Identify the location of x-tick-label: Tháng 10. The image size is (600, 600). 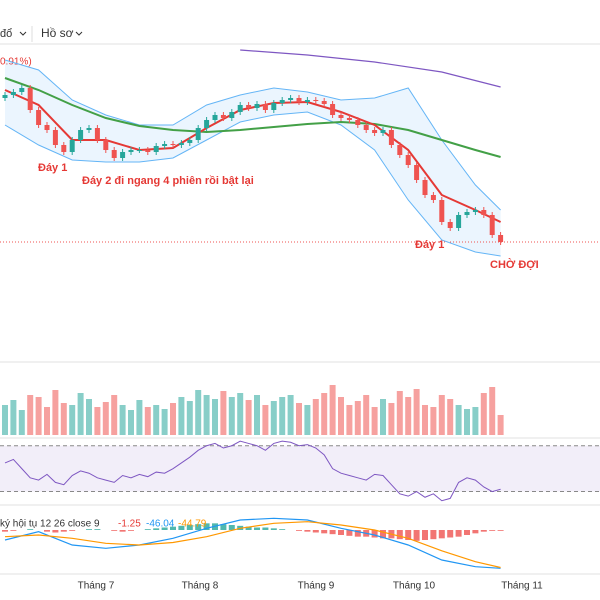
(414, 586).